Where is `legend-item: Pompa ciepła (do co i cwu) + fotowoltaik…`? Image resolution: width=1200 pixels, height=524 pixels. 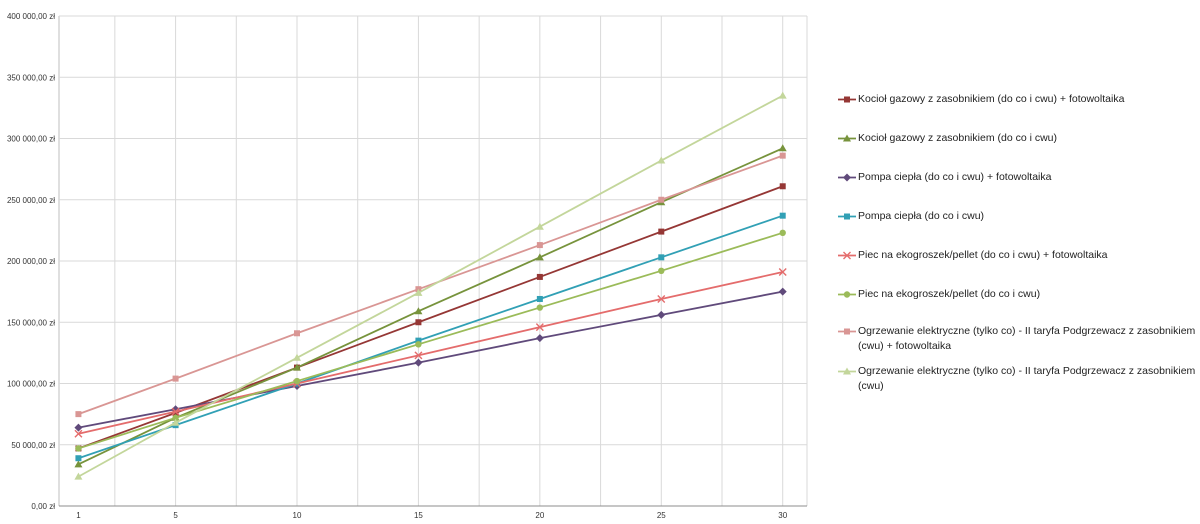
legend-item: Pompa ciepła (do co i cwu) + fotowoltaik… is located at coordinates (1018, 177).